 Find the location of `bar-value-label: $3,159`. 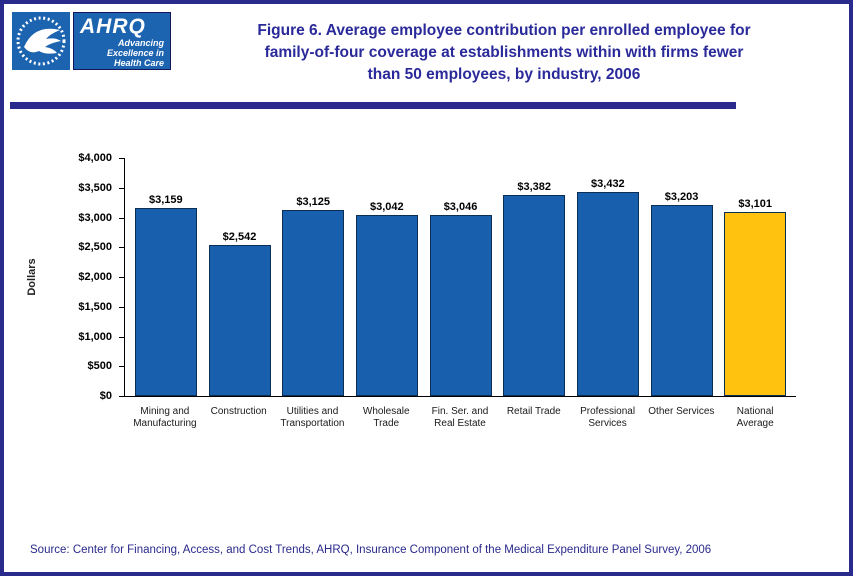

bar-value-label: $3,159 is located at coordinates (166, 200).